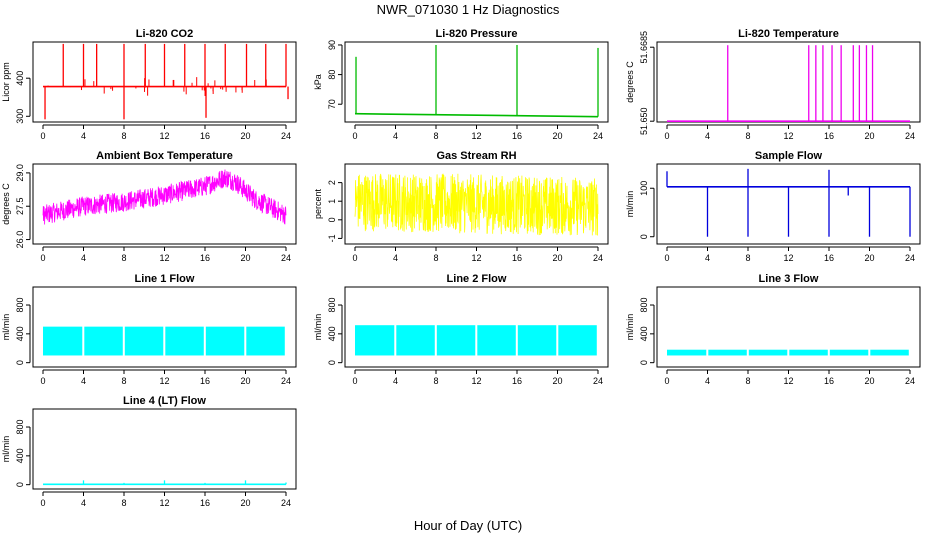  What do you see at coordinates (332, 75) in the screenshot?
I see `y-tick-label: 80` at bounding box center [332, 75].